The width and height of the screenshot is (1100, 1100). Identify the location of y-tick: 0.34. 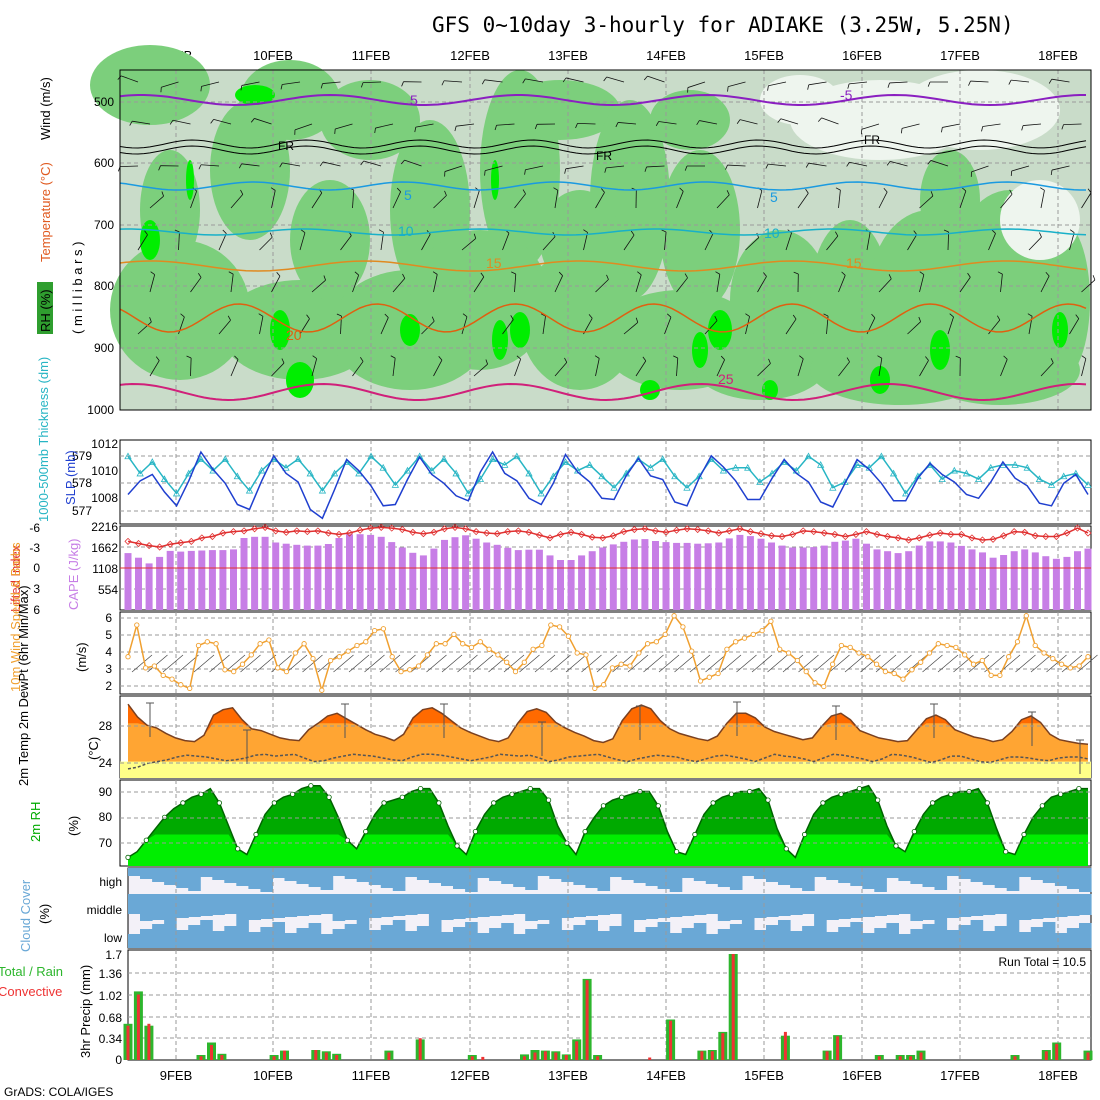
(111, 1039).